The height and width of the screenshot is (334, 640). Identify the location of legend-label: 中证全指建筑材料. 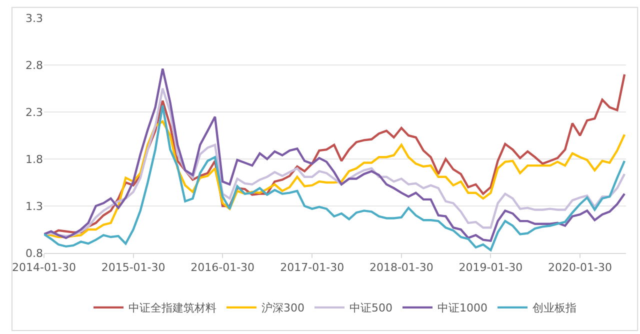
(172, 308).